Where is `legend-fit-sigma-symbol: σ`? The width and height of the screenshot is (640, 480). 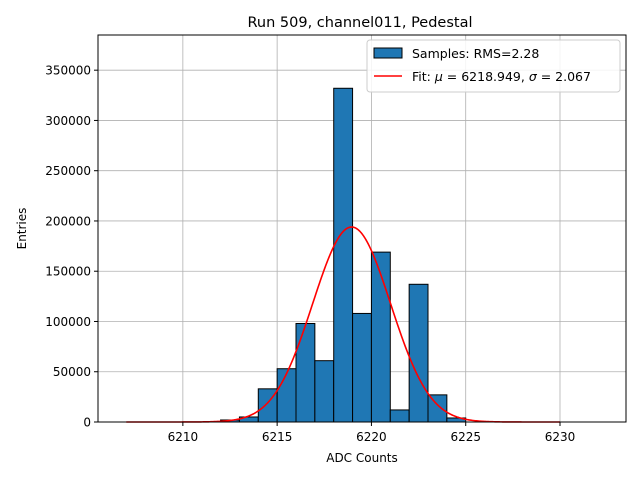 legend-fit-sigma-symbol: σ is located at coordinates (533, 76).